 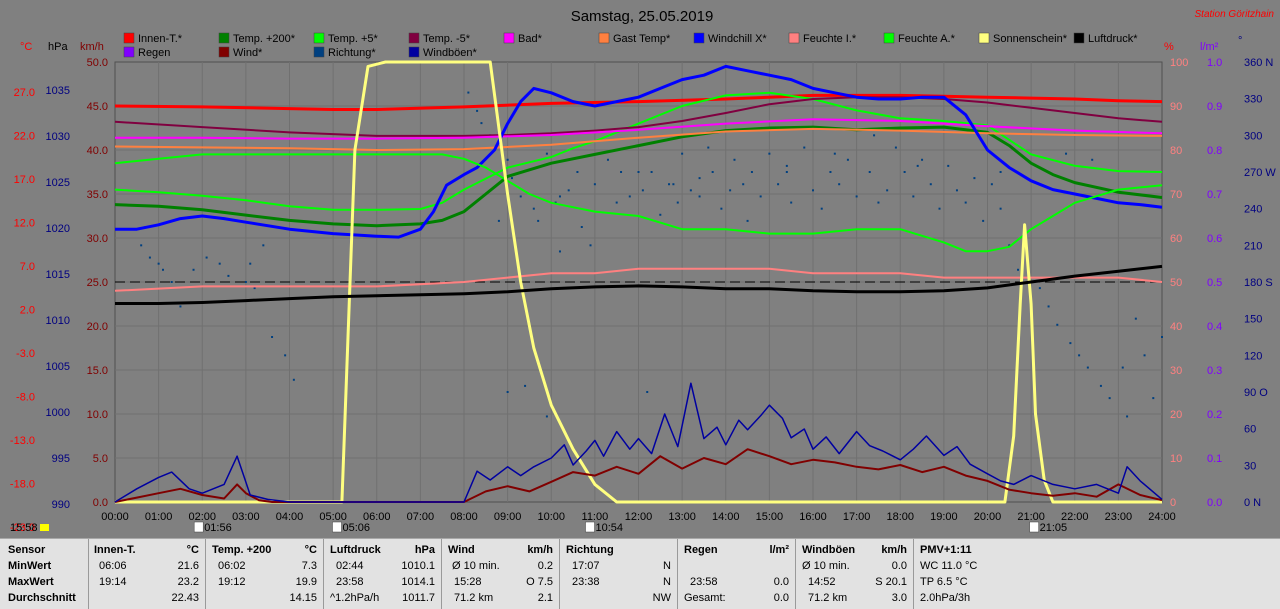 I want to click on axis-tick-celsius: 22.0, so click(x=24, y=137).